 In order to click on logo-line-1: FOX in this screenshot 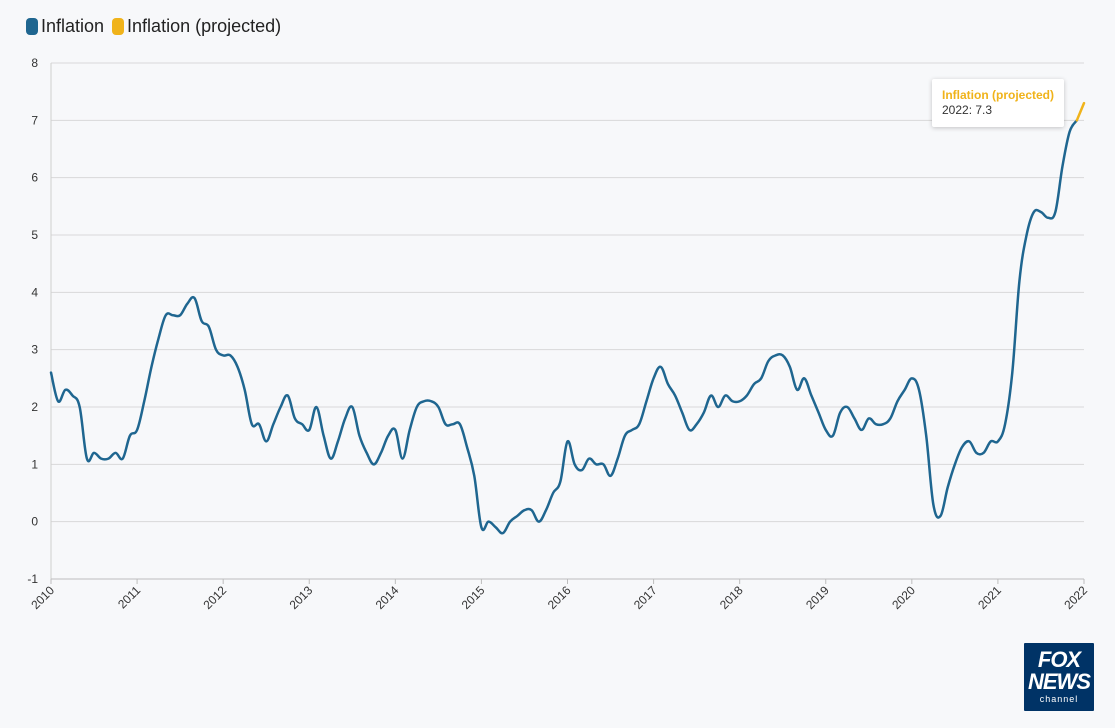, I will do `click(1059, 659)`.